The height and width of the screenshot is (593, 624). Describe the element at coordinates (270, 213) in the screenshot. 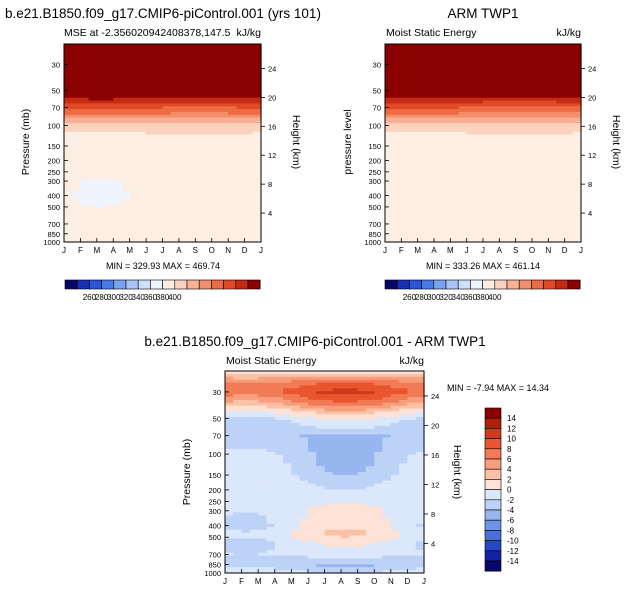

I see `height-tick-label: 4` at that location.